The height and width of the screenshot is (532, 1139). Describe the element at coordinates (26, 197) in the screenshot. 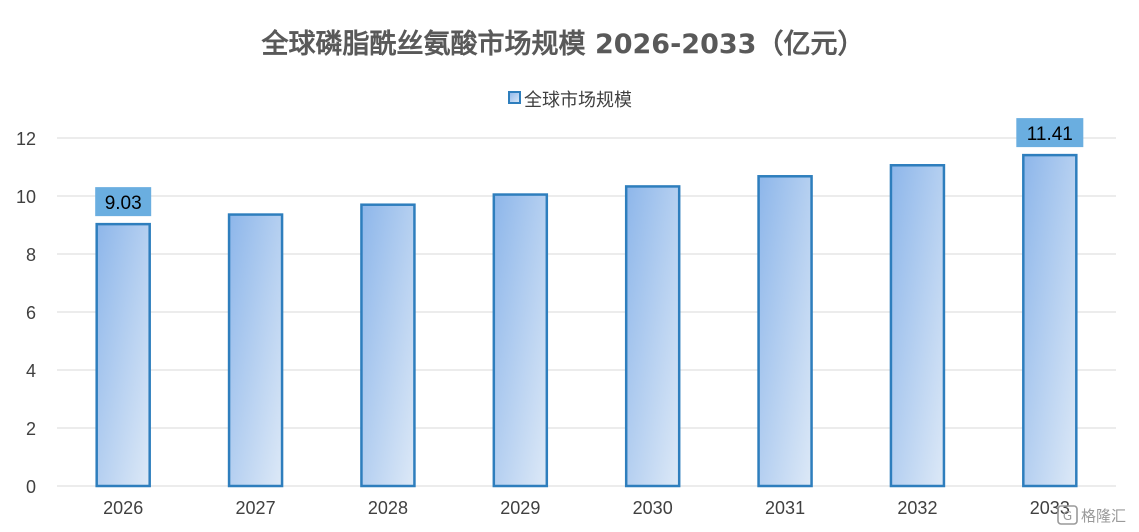

I see `y-tick-label: 10` at that location.